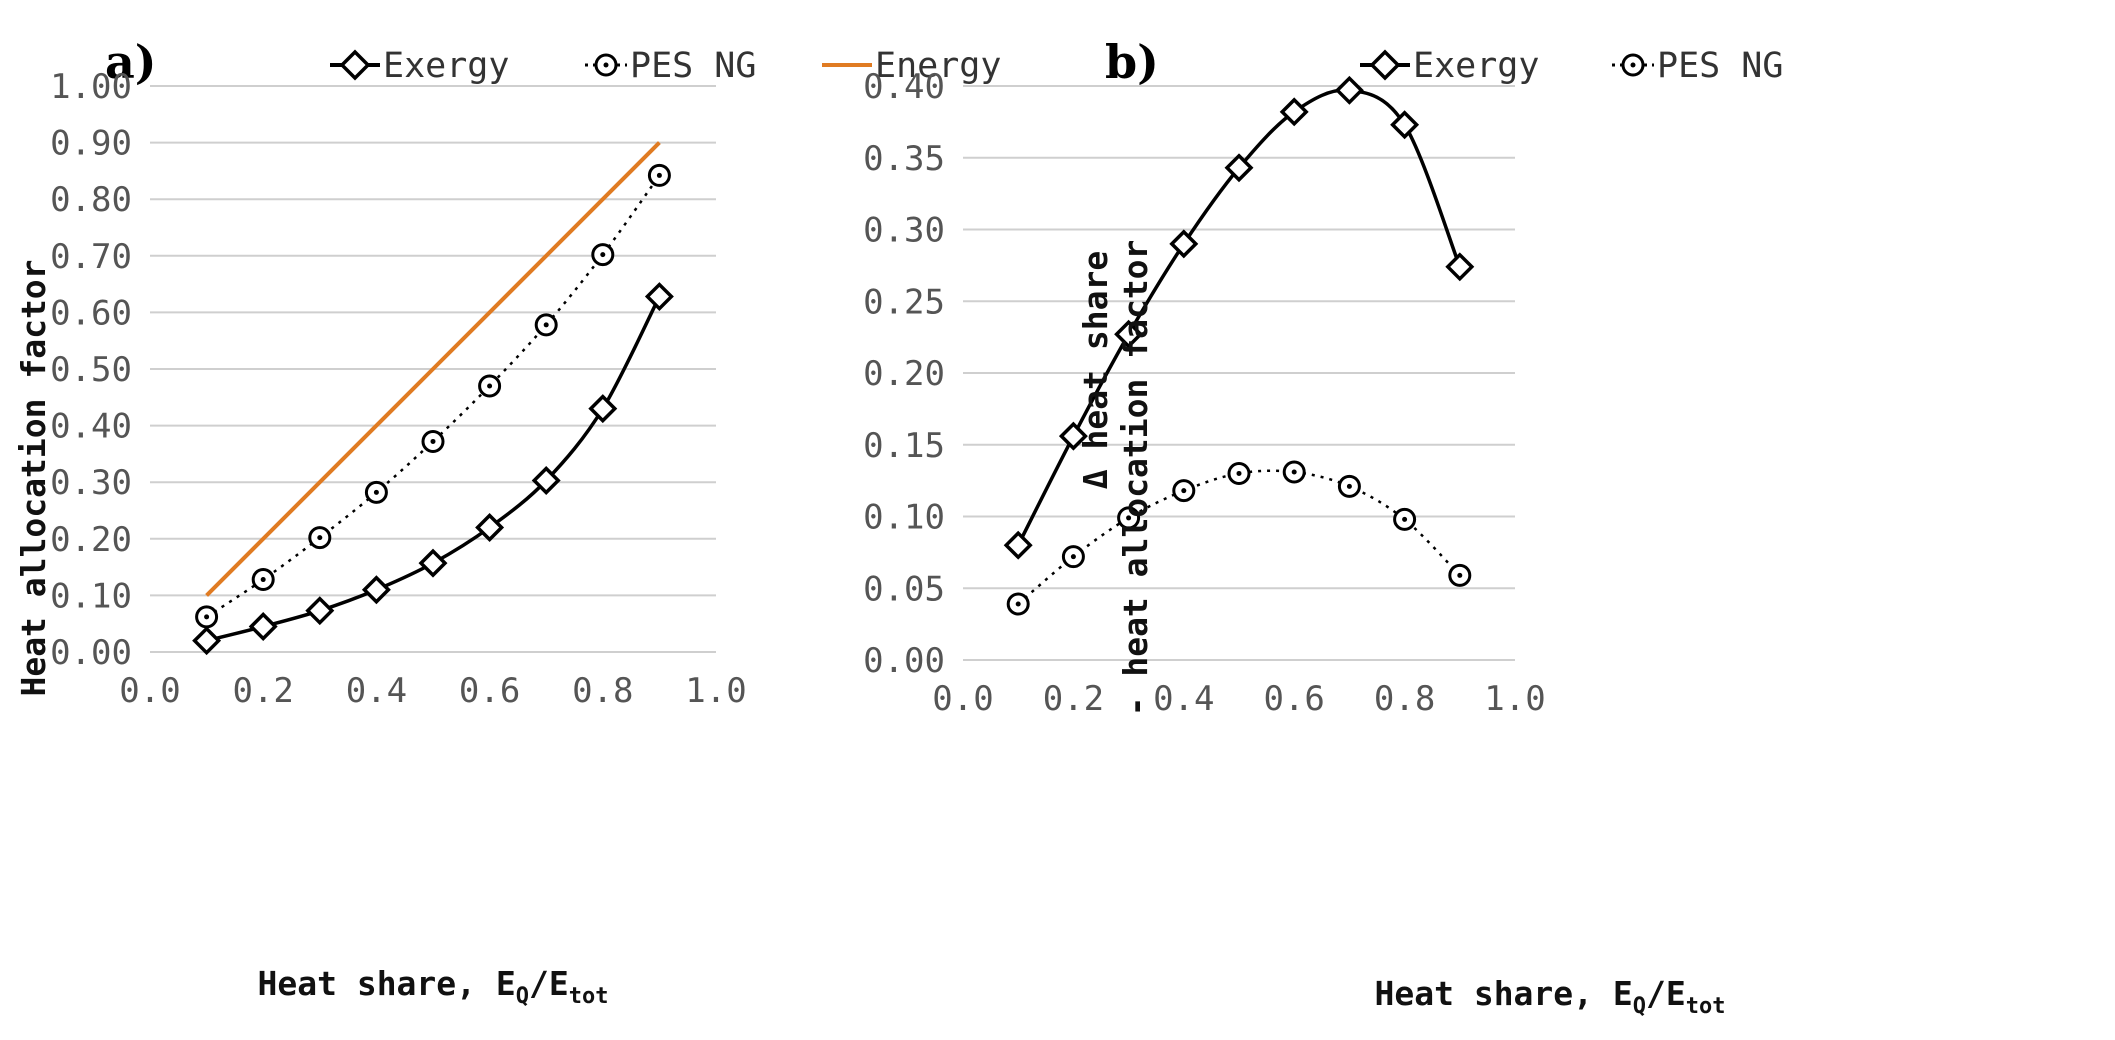 The width and height of the screenshot is (2115, 1040). I want to click on panel-a-legend: Exergy PES NG Energy, so click(665, 66).